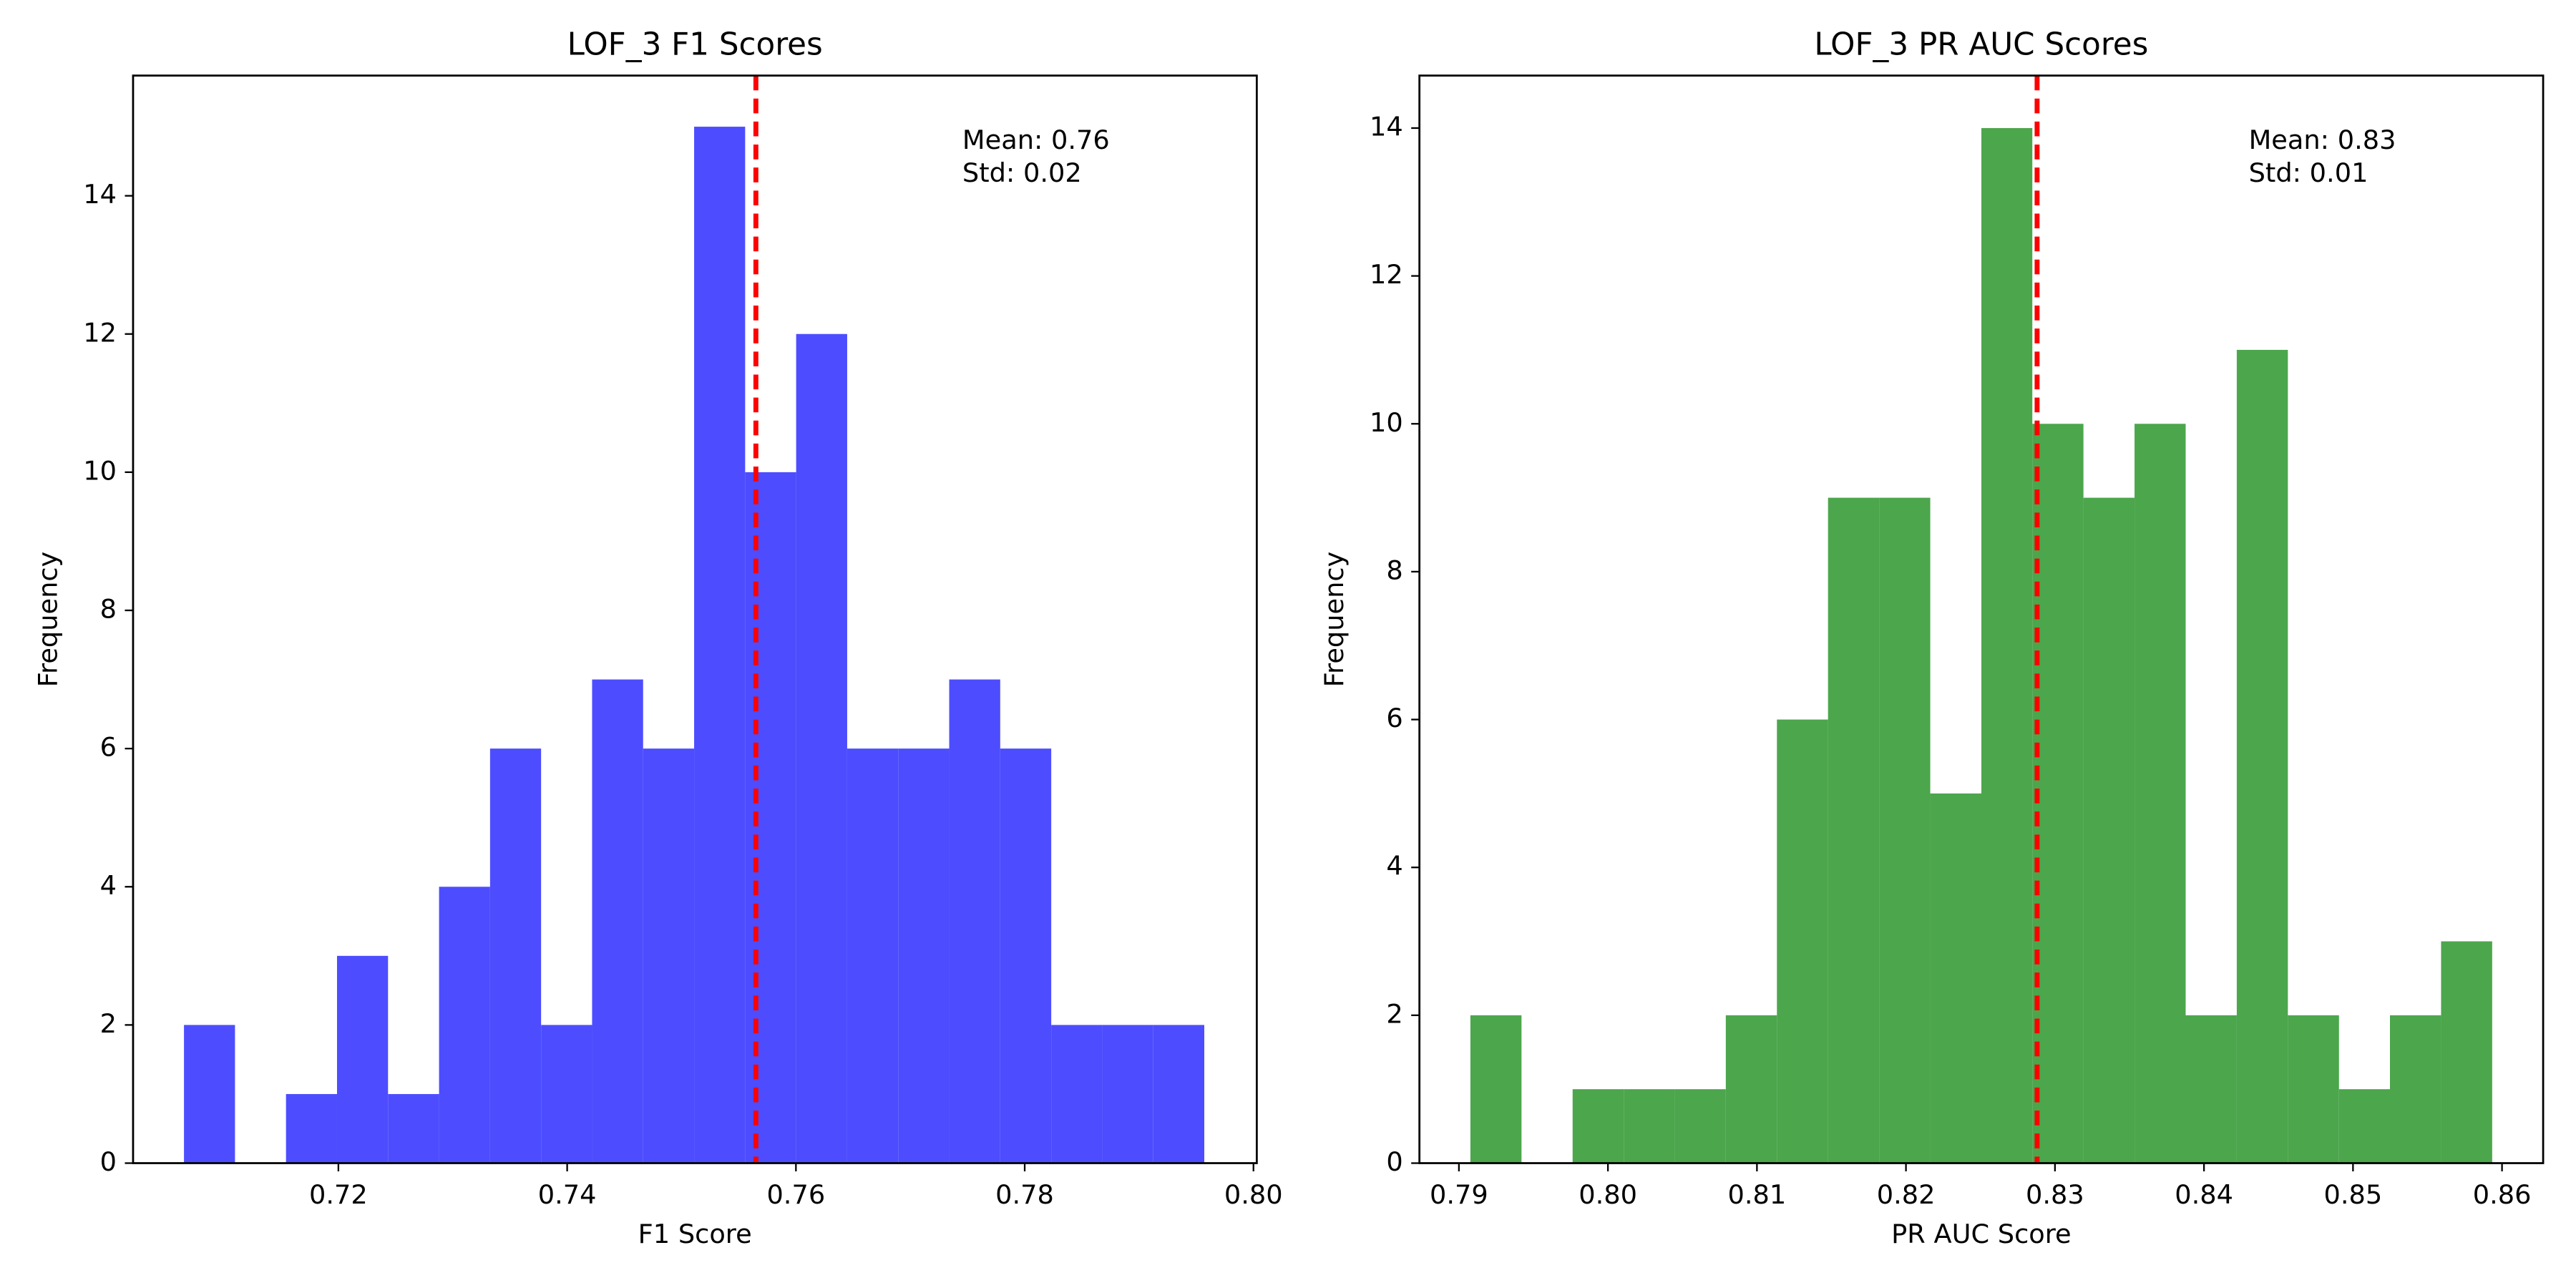 The image size is (2576, 1288). Describe the element at coordinates (695, 1234) in the screenshot. I see `x-axis-label: F1 Score` at that location.